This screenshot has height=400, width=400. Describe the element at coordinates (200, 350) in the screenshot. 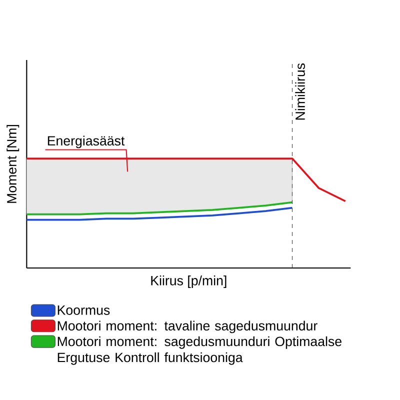

I see `legend-label: Mootori moment: sagedusmuunduri Optimaalse Ergutuse Kontroll funktsiooniga` at that location.